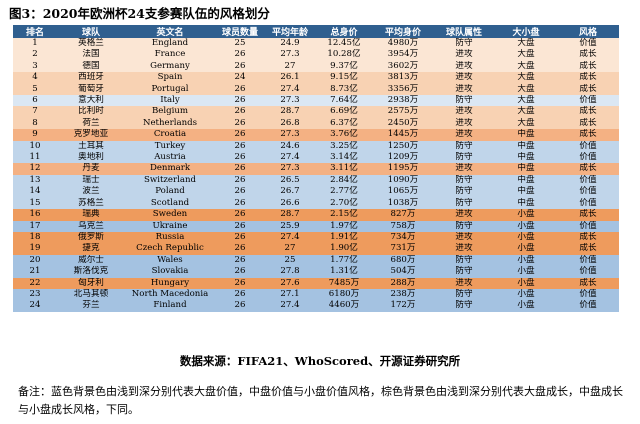  What do you see at coordinates (91, 294) in the screenshot?
I see `team-cell: 北马其顿` at bounding box center [91, 294].